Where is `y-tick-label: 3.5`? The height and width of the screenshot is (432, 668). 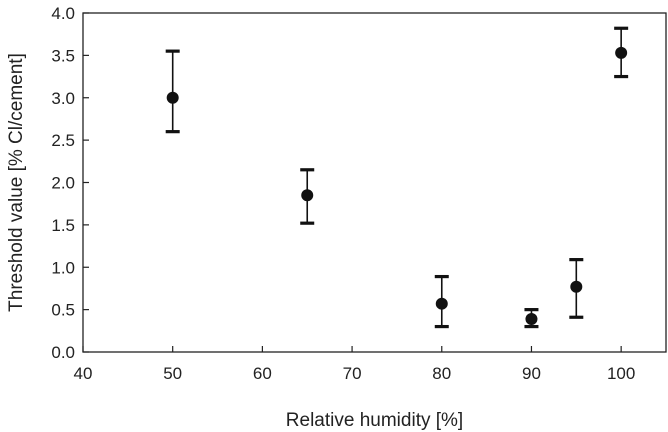
y-tick-label: 3.5 is located at coordinates (63, 55).